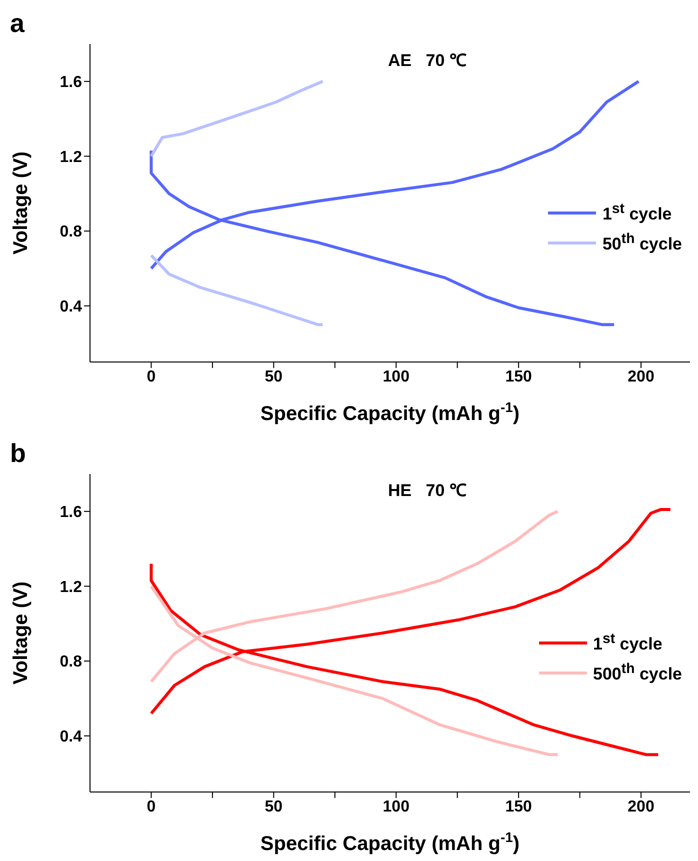  What do you see at coordinates (18, 453) in the screenshot?
I see `chart-title: b` at bounding box center [18, 453].